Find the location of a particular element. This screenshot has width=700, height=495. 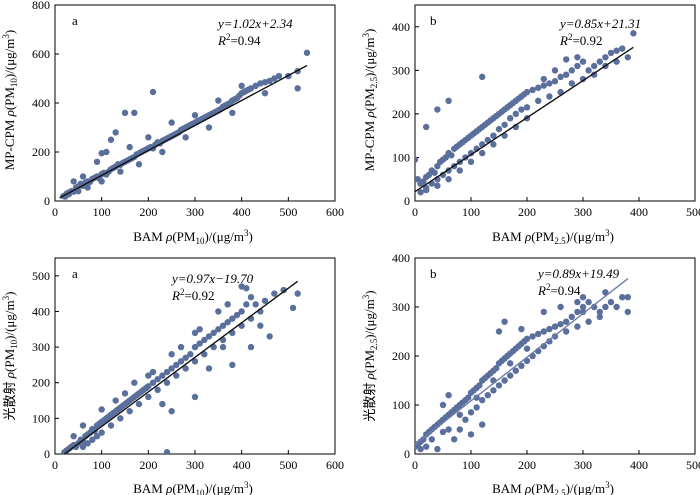

y-axis-label: MP-CPM ρ(PM2.5)/(μg/m3) is located at coordinates (370, 100).